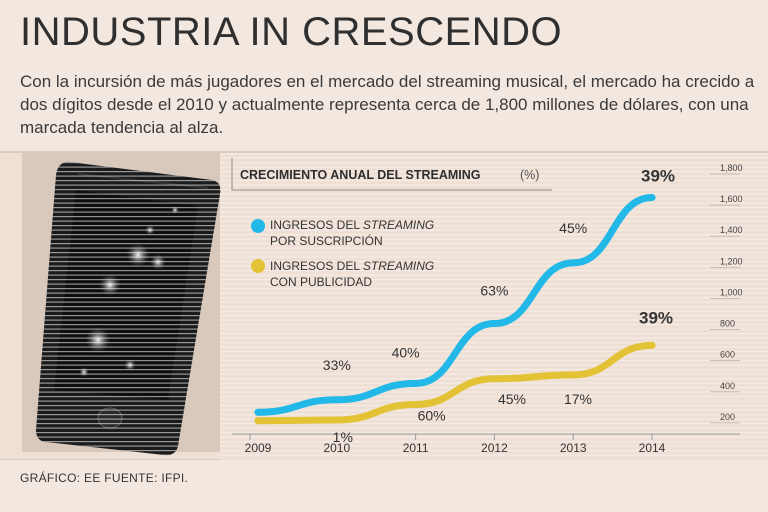 Image resolution: width=768 pixels, height=512 pixels. What do you see at coordinates (494, 291) in the screenshot?
I see `data-label: 63%` at bounding box center [494, 291].